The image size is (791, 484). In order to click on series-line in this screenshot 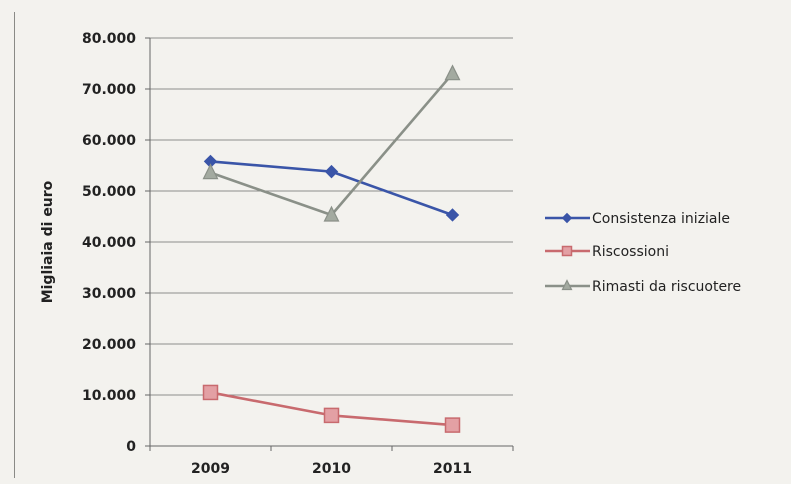, I will do `click(332, 144)`.